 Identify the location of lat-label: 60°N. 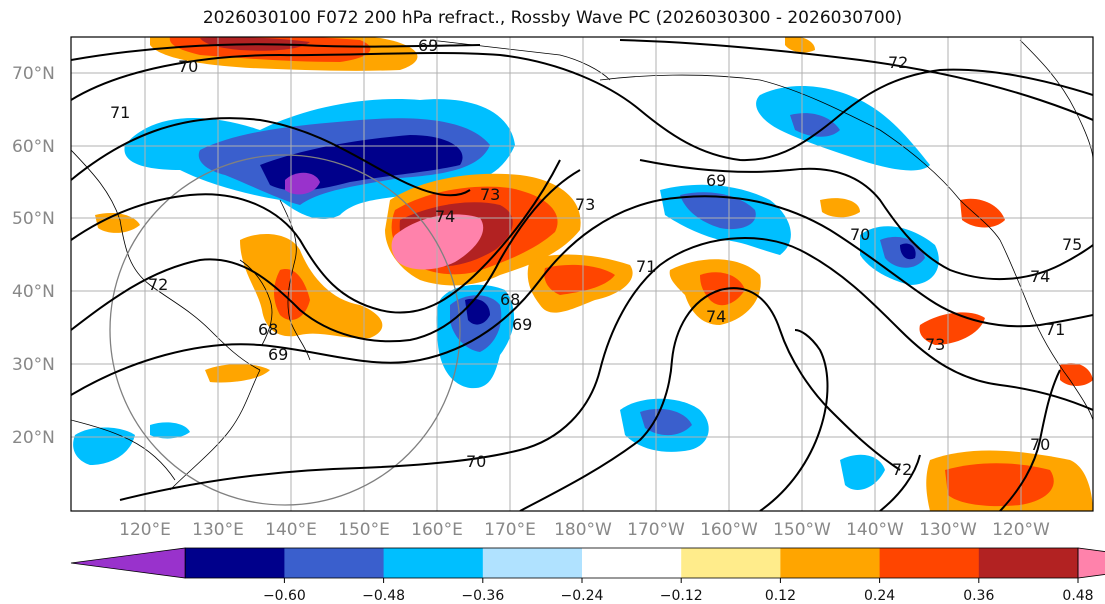
(33, 147).